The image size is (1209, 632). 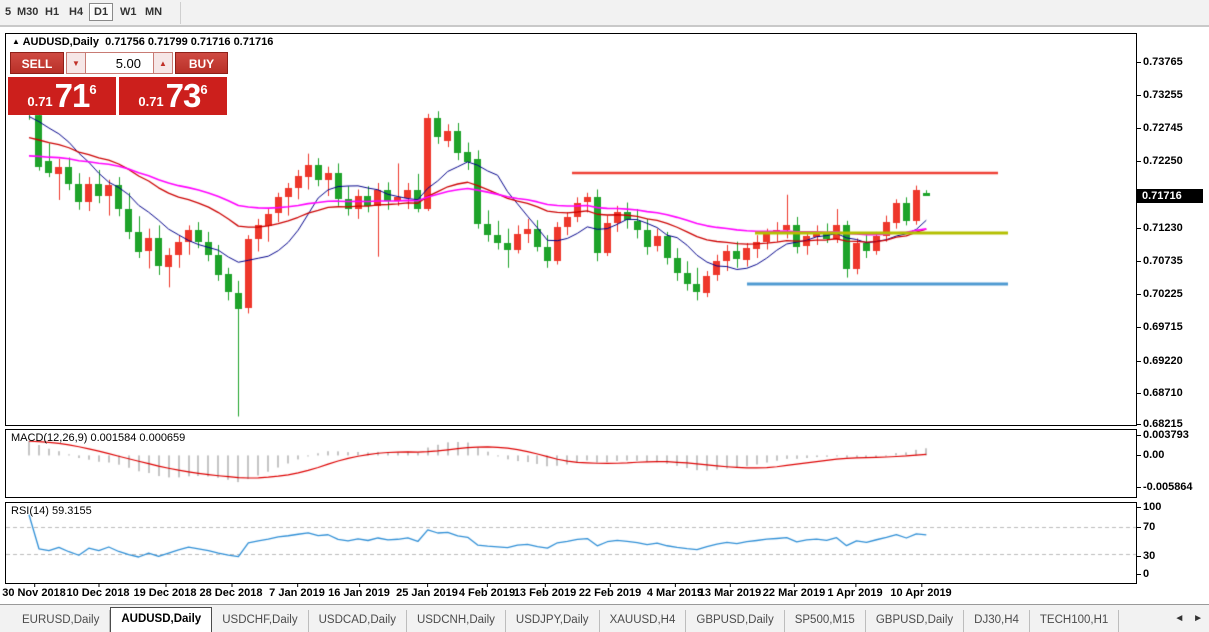 I want to click on one-click-trade-panel: SELL ▼ ▲ BUY 0.71 71 6 0.71 73 6, so click(x=119, y=83).